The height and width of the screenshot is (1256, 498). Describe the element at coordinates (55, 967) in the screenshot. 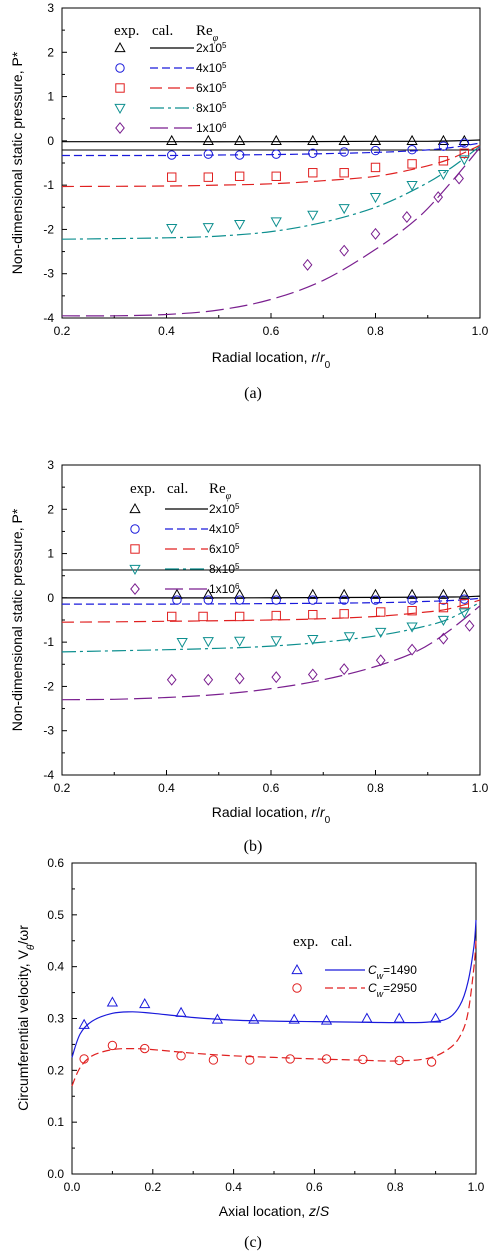

I see `y-tick-label: 0.4` at that location.